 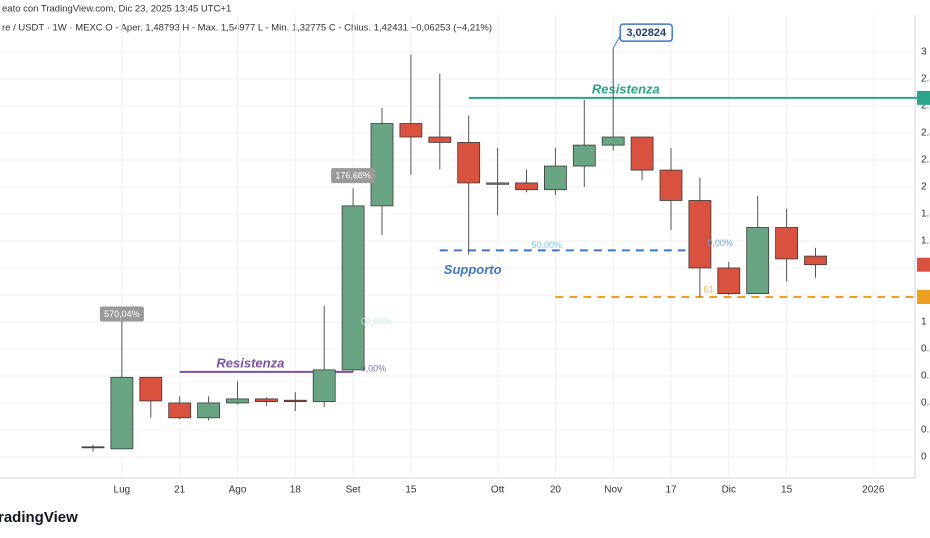 What do you see at coordinates (122, 490) in the screenshot?
I see `x-tick-label: Lug` at bounding box center [122, 490].